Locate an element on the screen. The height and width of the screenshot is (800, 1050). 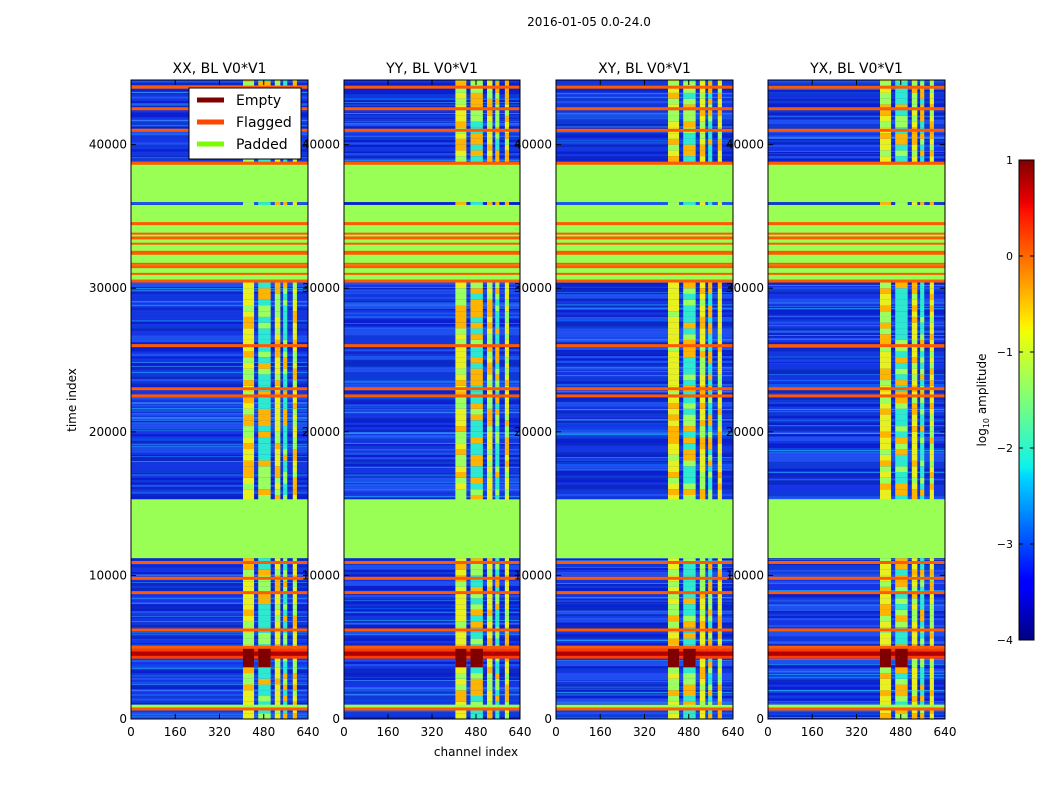
flagged-row-xx is located at coordinates (219, 163).